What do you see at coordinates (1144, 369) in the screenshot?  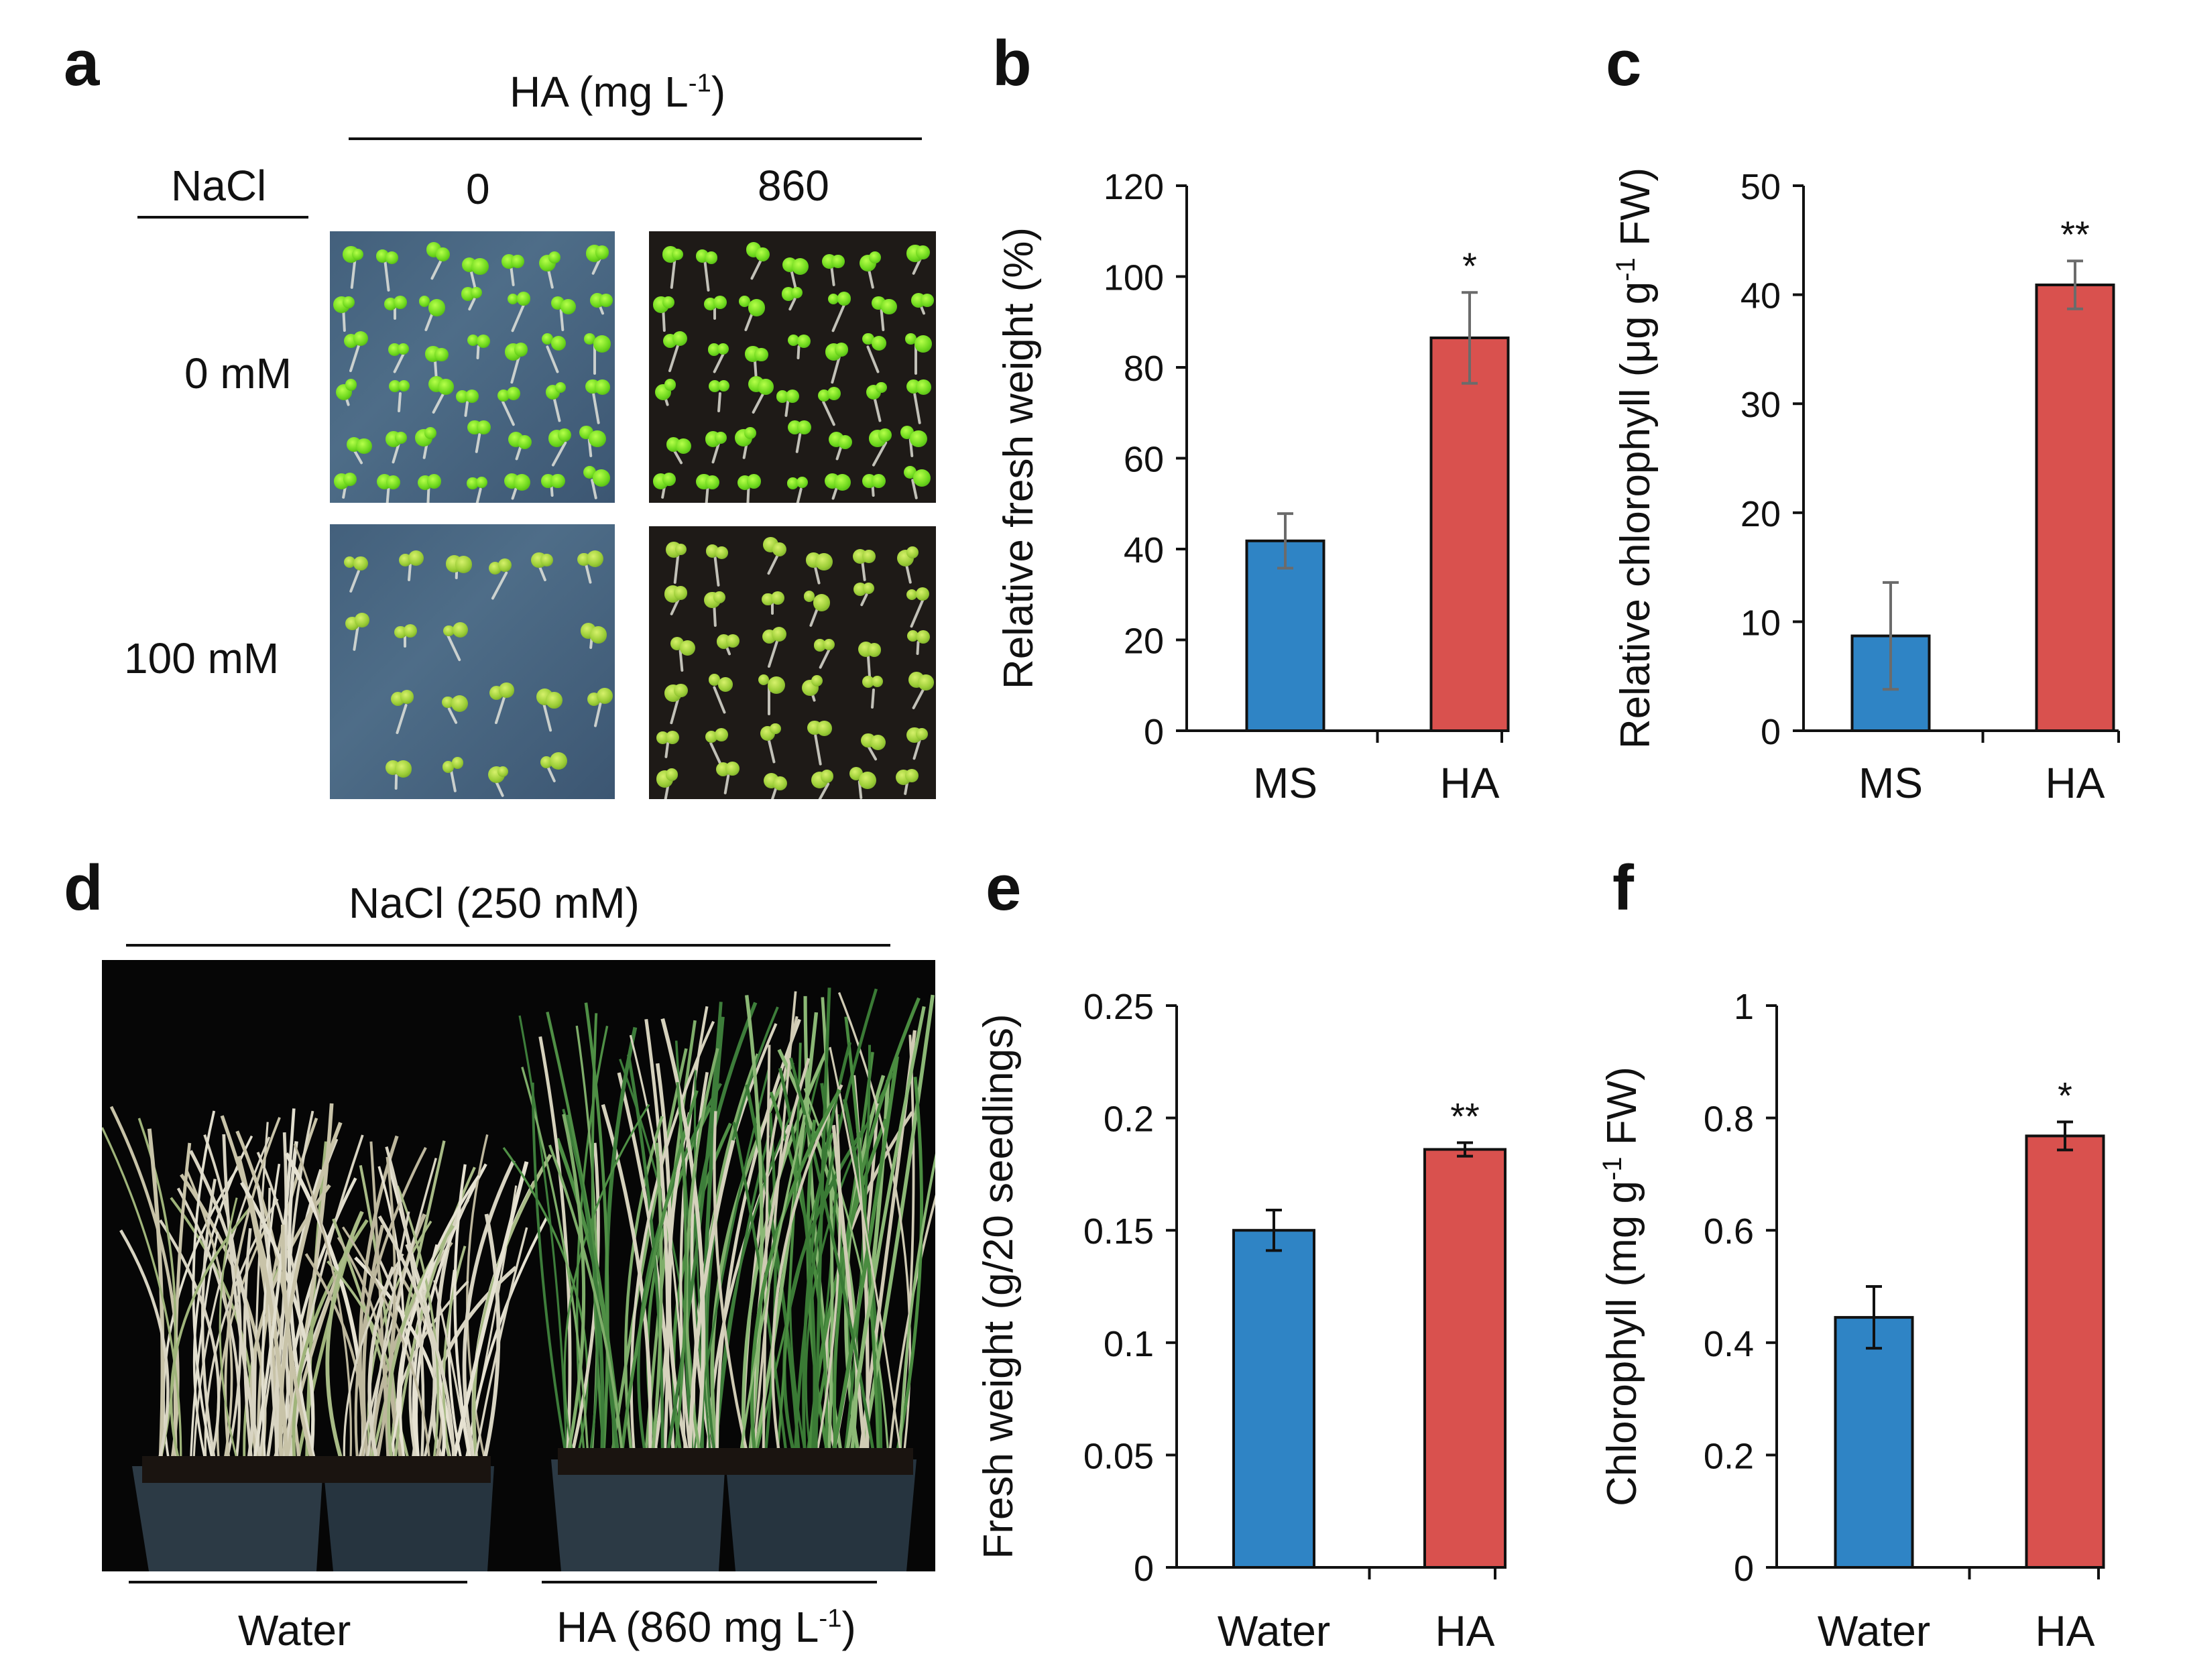 I see `y-tick-label: 80` at bounding box center [1144, 369].